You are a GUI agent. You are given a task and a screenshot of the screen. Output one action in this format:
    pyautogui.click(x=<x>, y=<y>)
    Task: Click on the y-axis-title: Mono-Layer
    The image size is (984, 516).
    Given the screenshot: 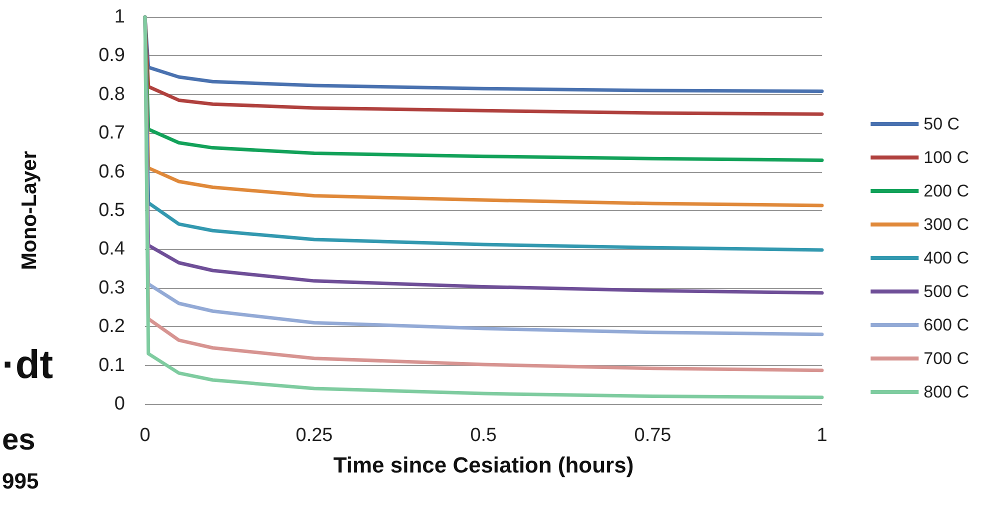 What is the action you would take?
    pyautogui.click(x=29, y=210)
    